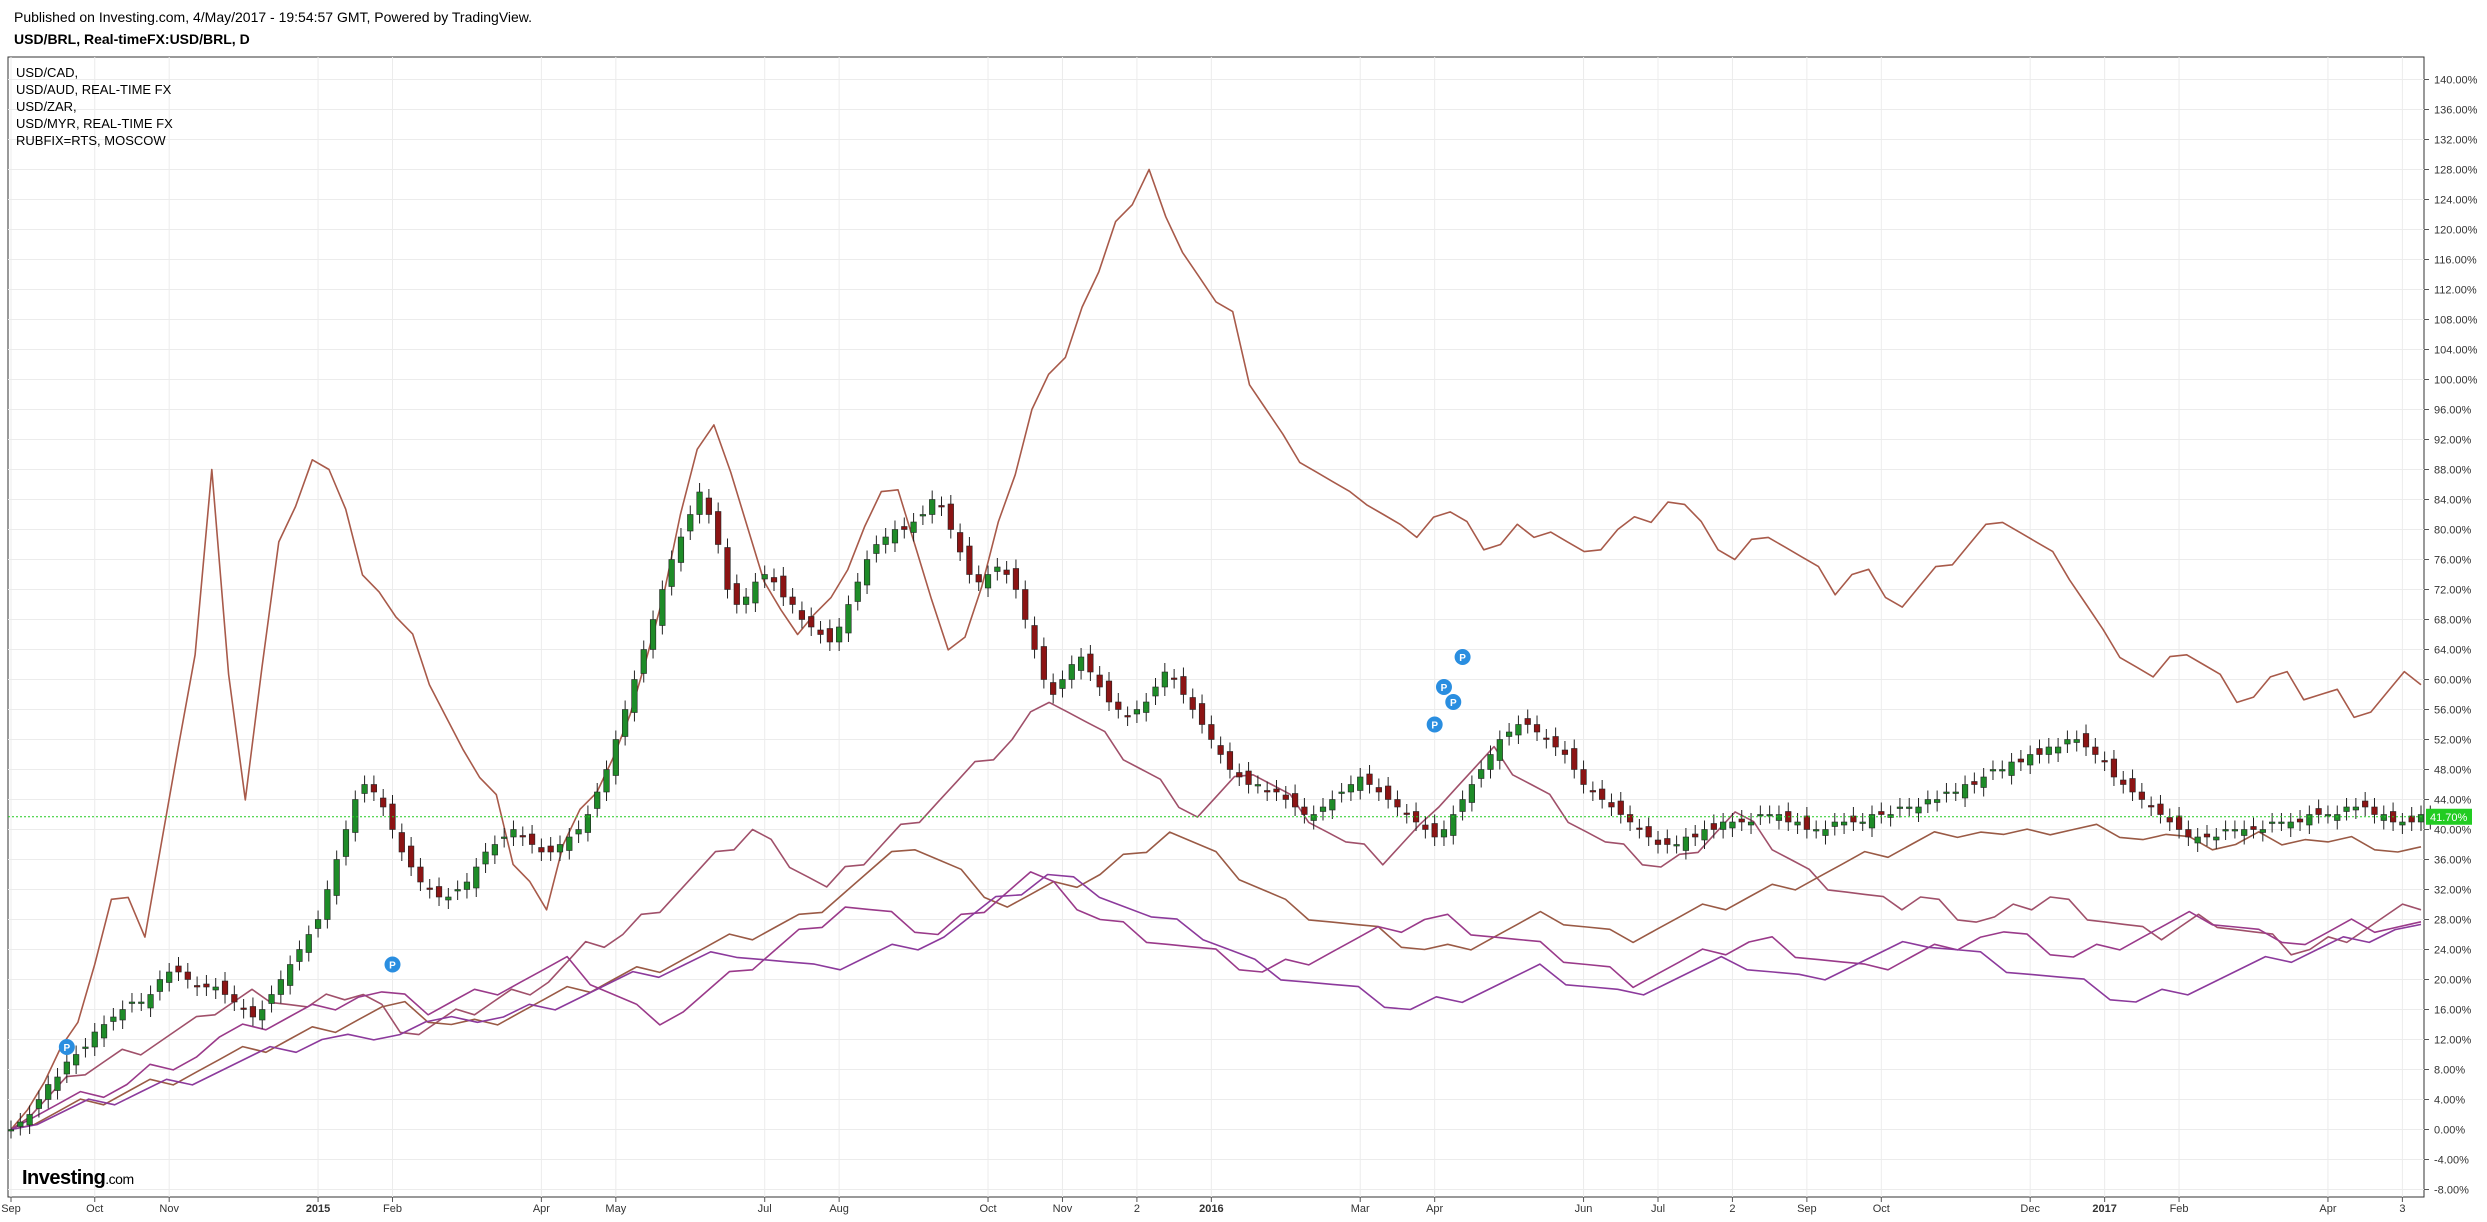  Describe the element at coordinates (2327, 1209) in the screenshot. I see `x-tick-label: Apr` at that location.